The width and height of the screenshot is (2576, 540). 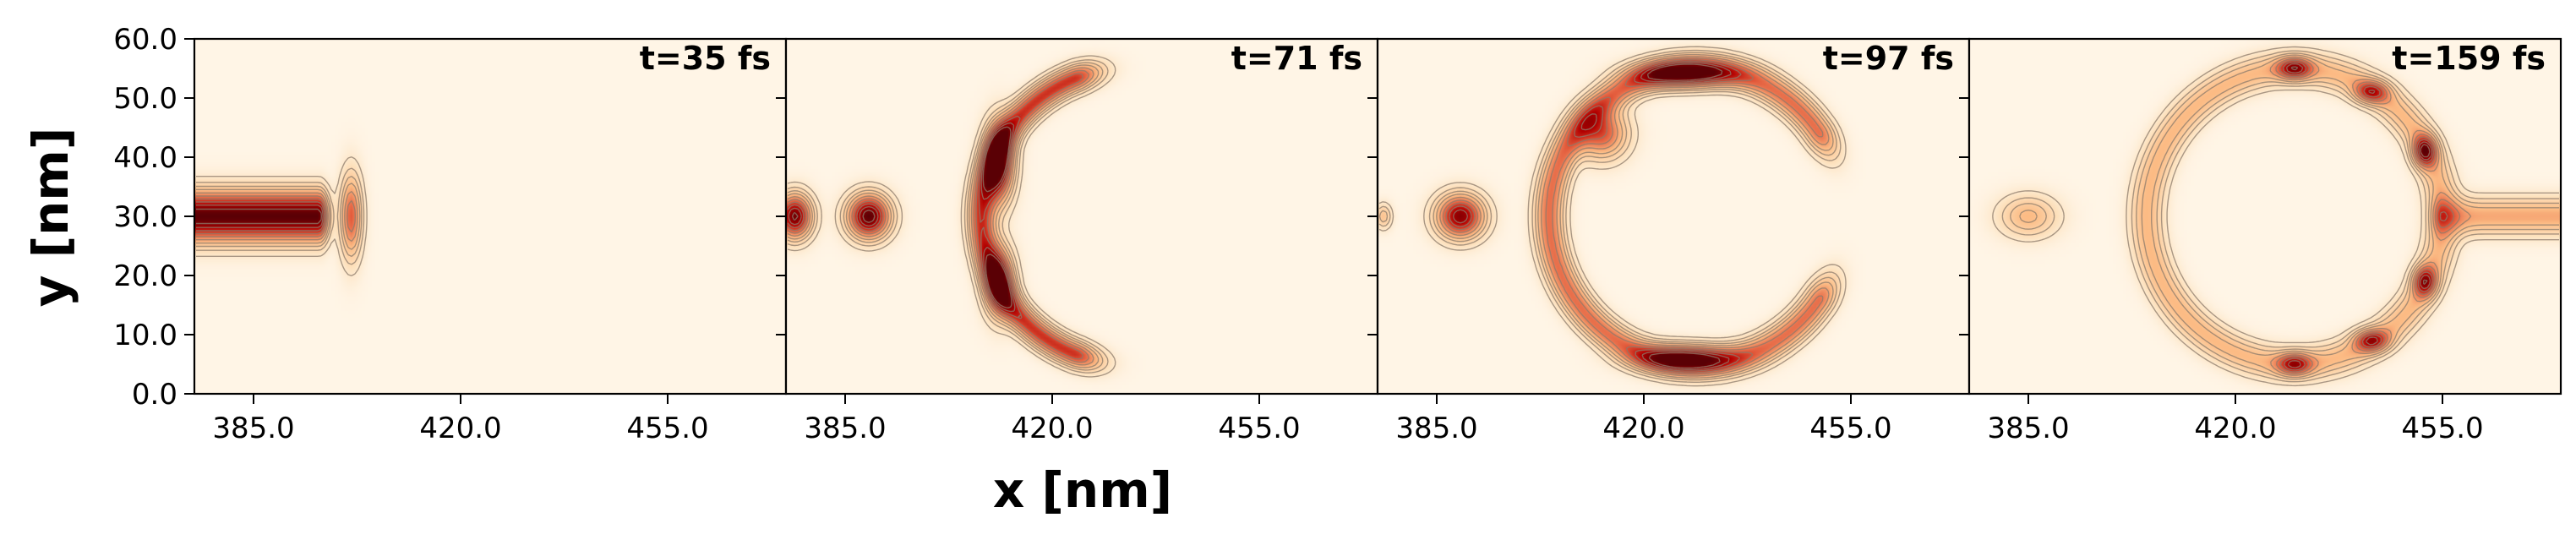 I want to click on y-axis-label: y [nm], so click(x=50, y=218).